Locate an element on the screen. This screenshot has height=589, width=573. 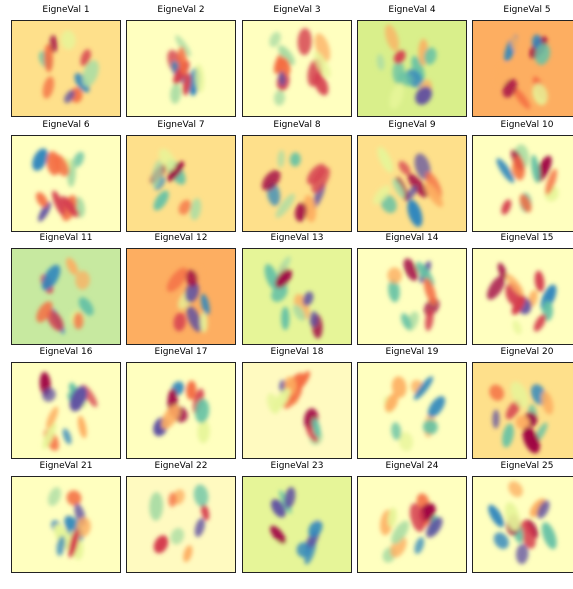
eigenvector-panel: EigneVal 17 is located at coordinates (181, 410).